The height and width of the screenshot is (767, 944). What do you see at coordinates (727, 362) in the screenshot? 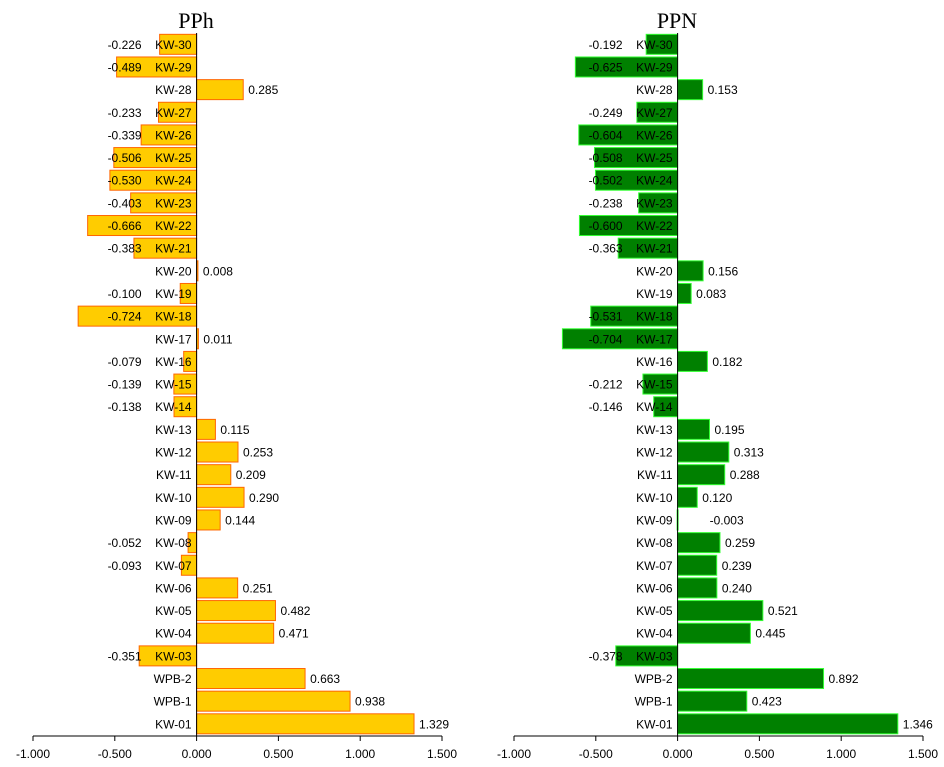
I see `ppn-value-label: 0.182` at bounding box center [727, 362].